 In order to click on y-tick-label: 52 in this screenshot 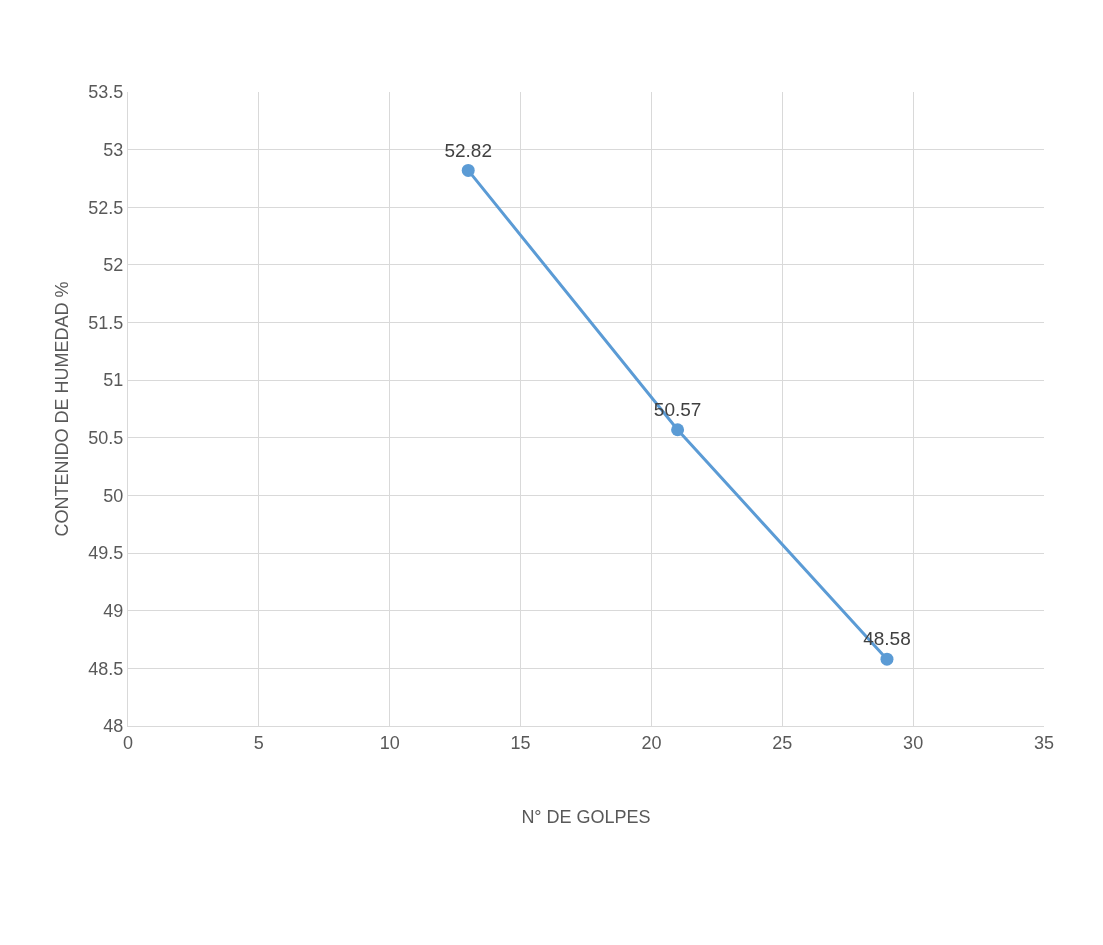, I will do `click(113, 265)`.